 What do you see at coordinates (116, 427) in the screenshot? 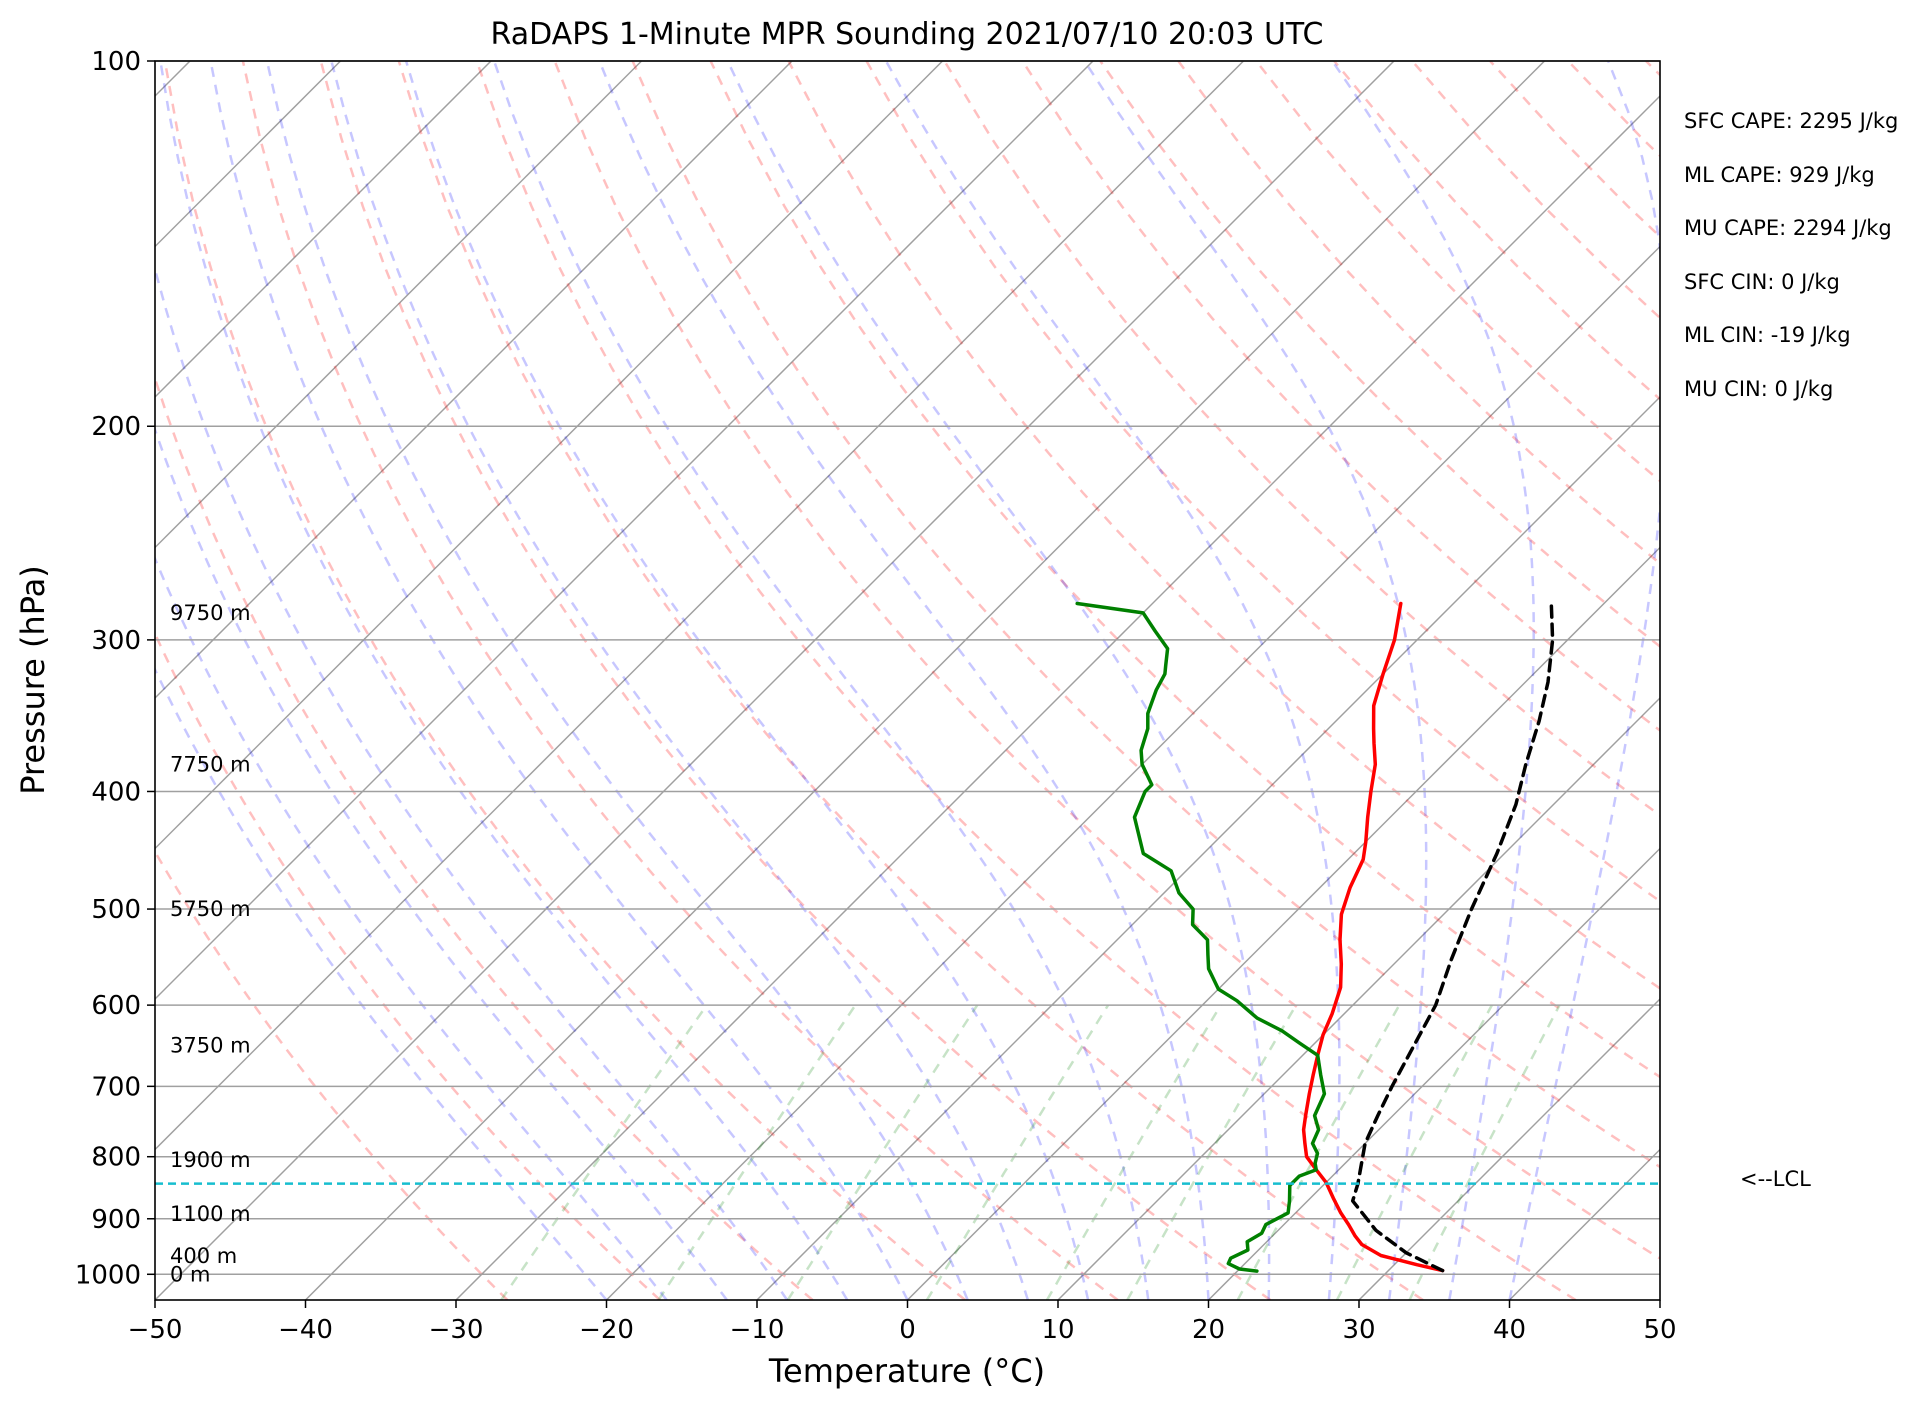
I see `y-tick-label: 200` at bounding box center [116, 427].